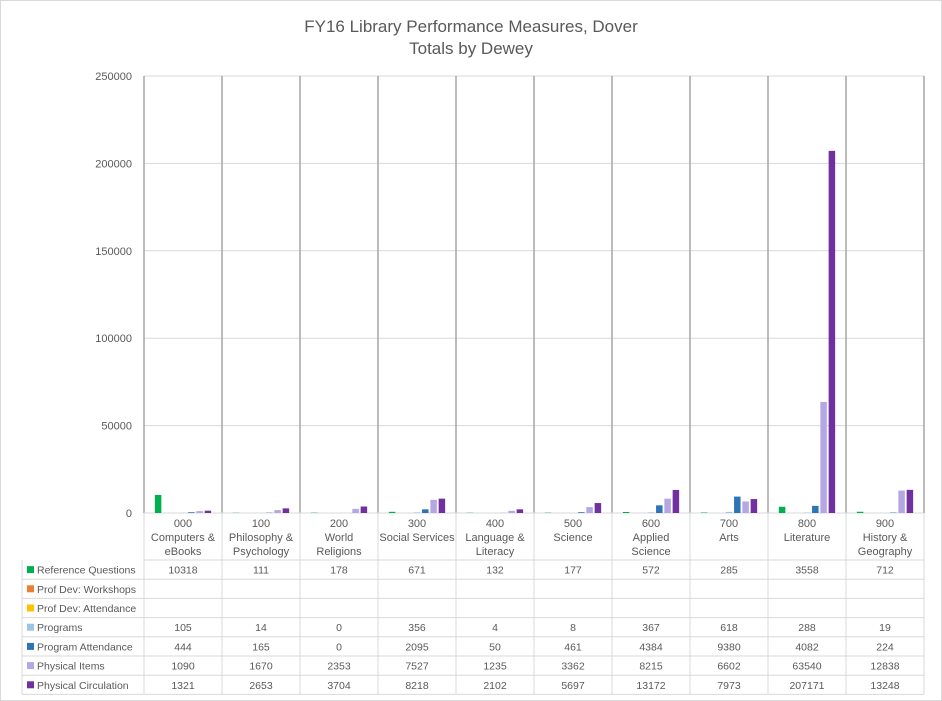 The height and width of the screenshot is (701, 942). What do you see at coordinates (339, 571) in the screenshot?
I see `data-value-label: 178` at bounding box center [339, 571].